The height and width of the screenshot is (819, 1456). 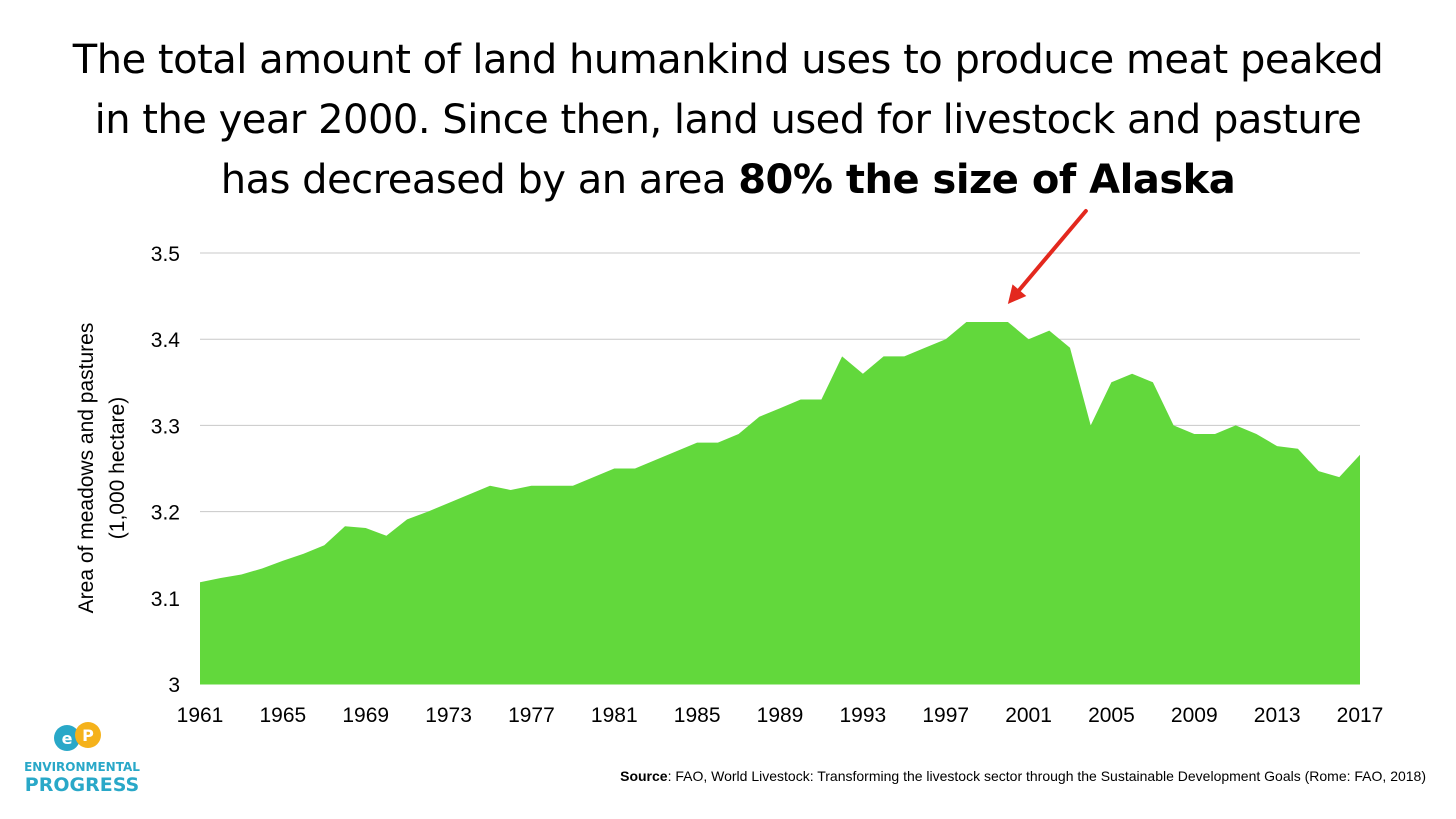 I want to click on x-tick-label: 2017, so click(x=1360, y=715).